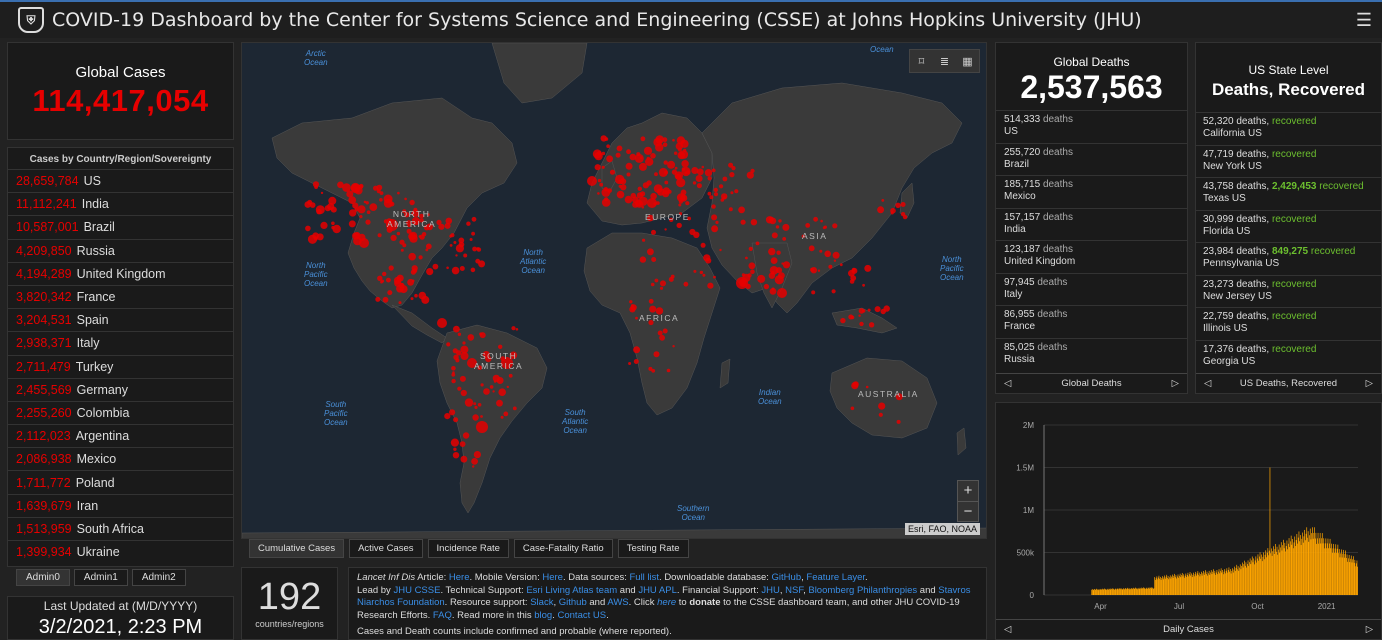  I want to click on stavros-link: Stavros Niarchos Foundation, so click(664, 596).